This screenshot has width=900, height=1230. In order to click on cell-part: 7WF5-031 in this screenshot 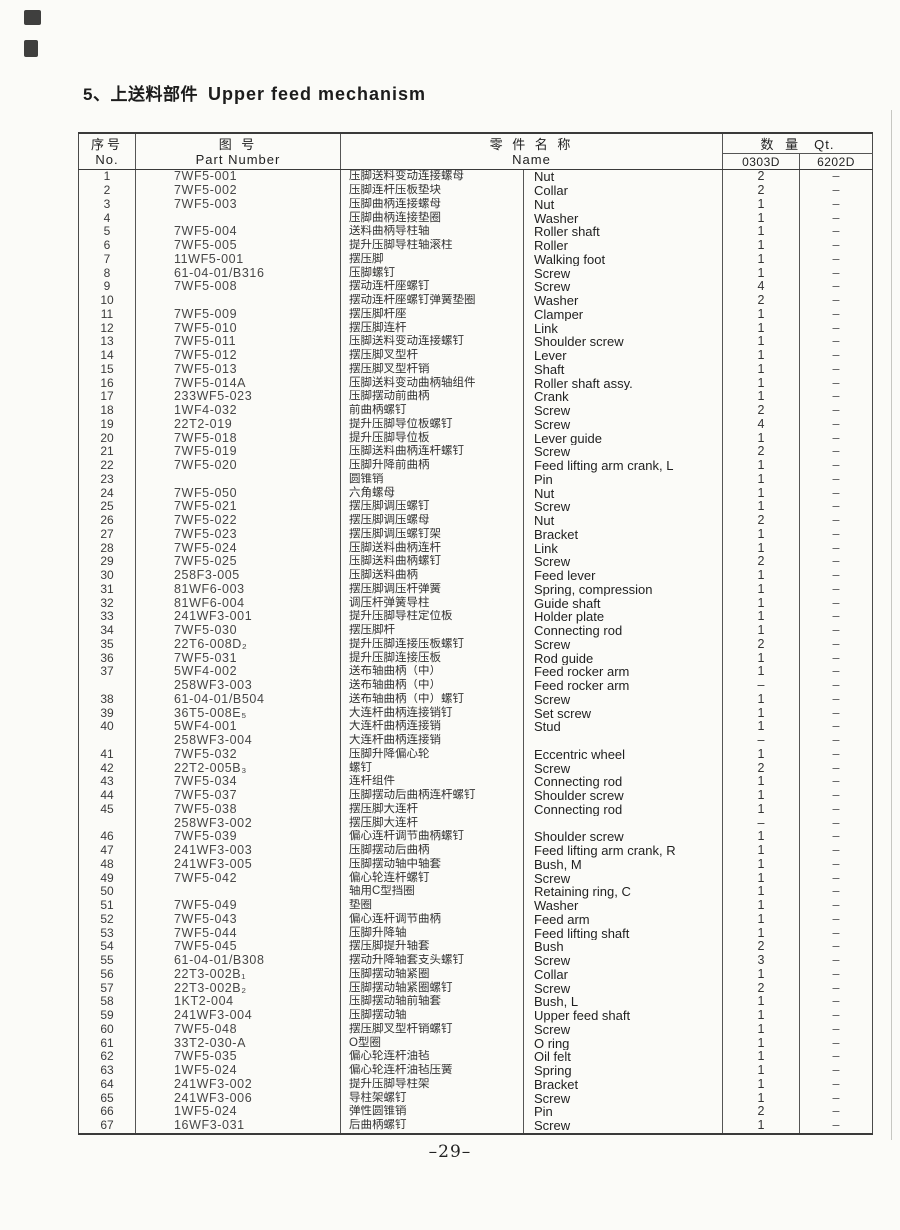, I will do `click(238, 658)`.